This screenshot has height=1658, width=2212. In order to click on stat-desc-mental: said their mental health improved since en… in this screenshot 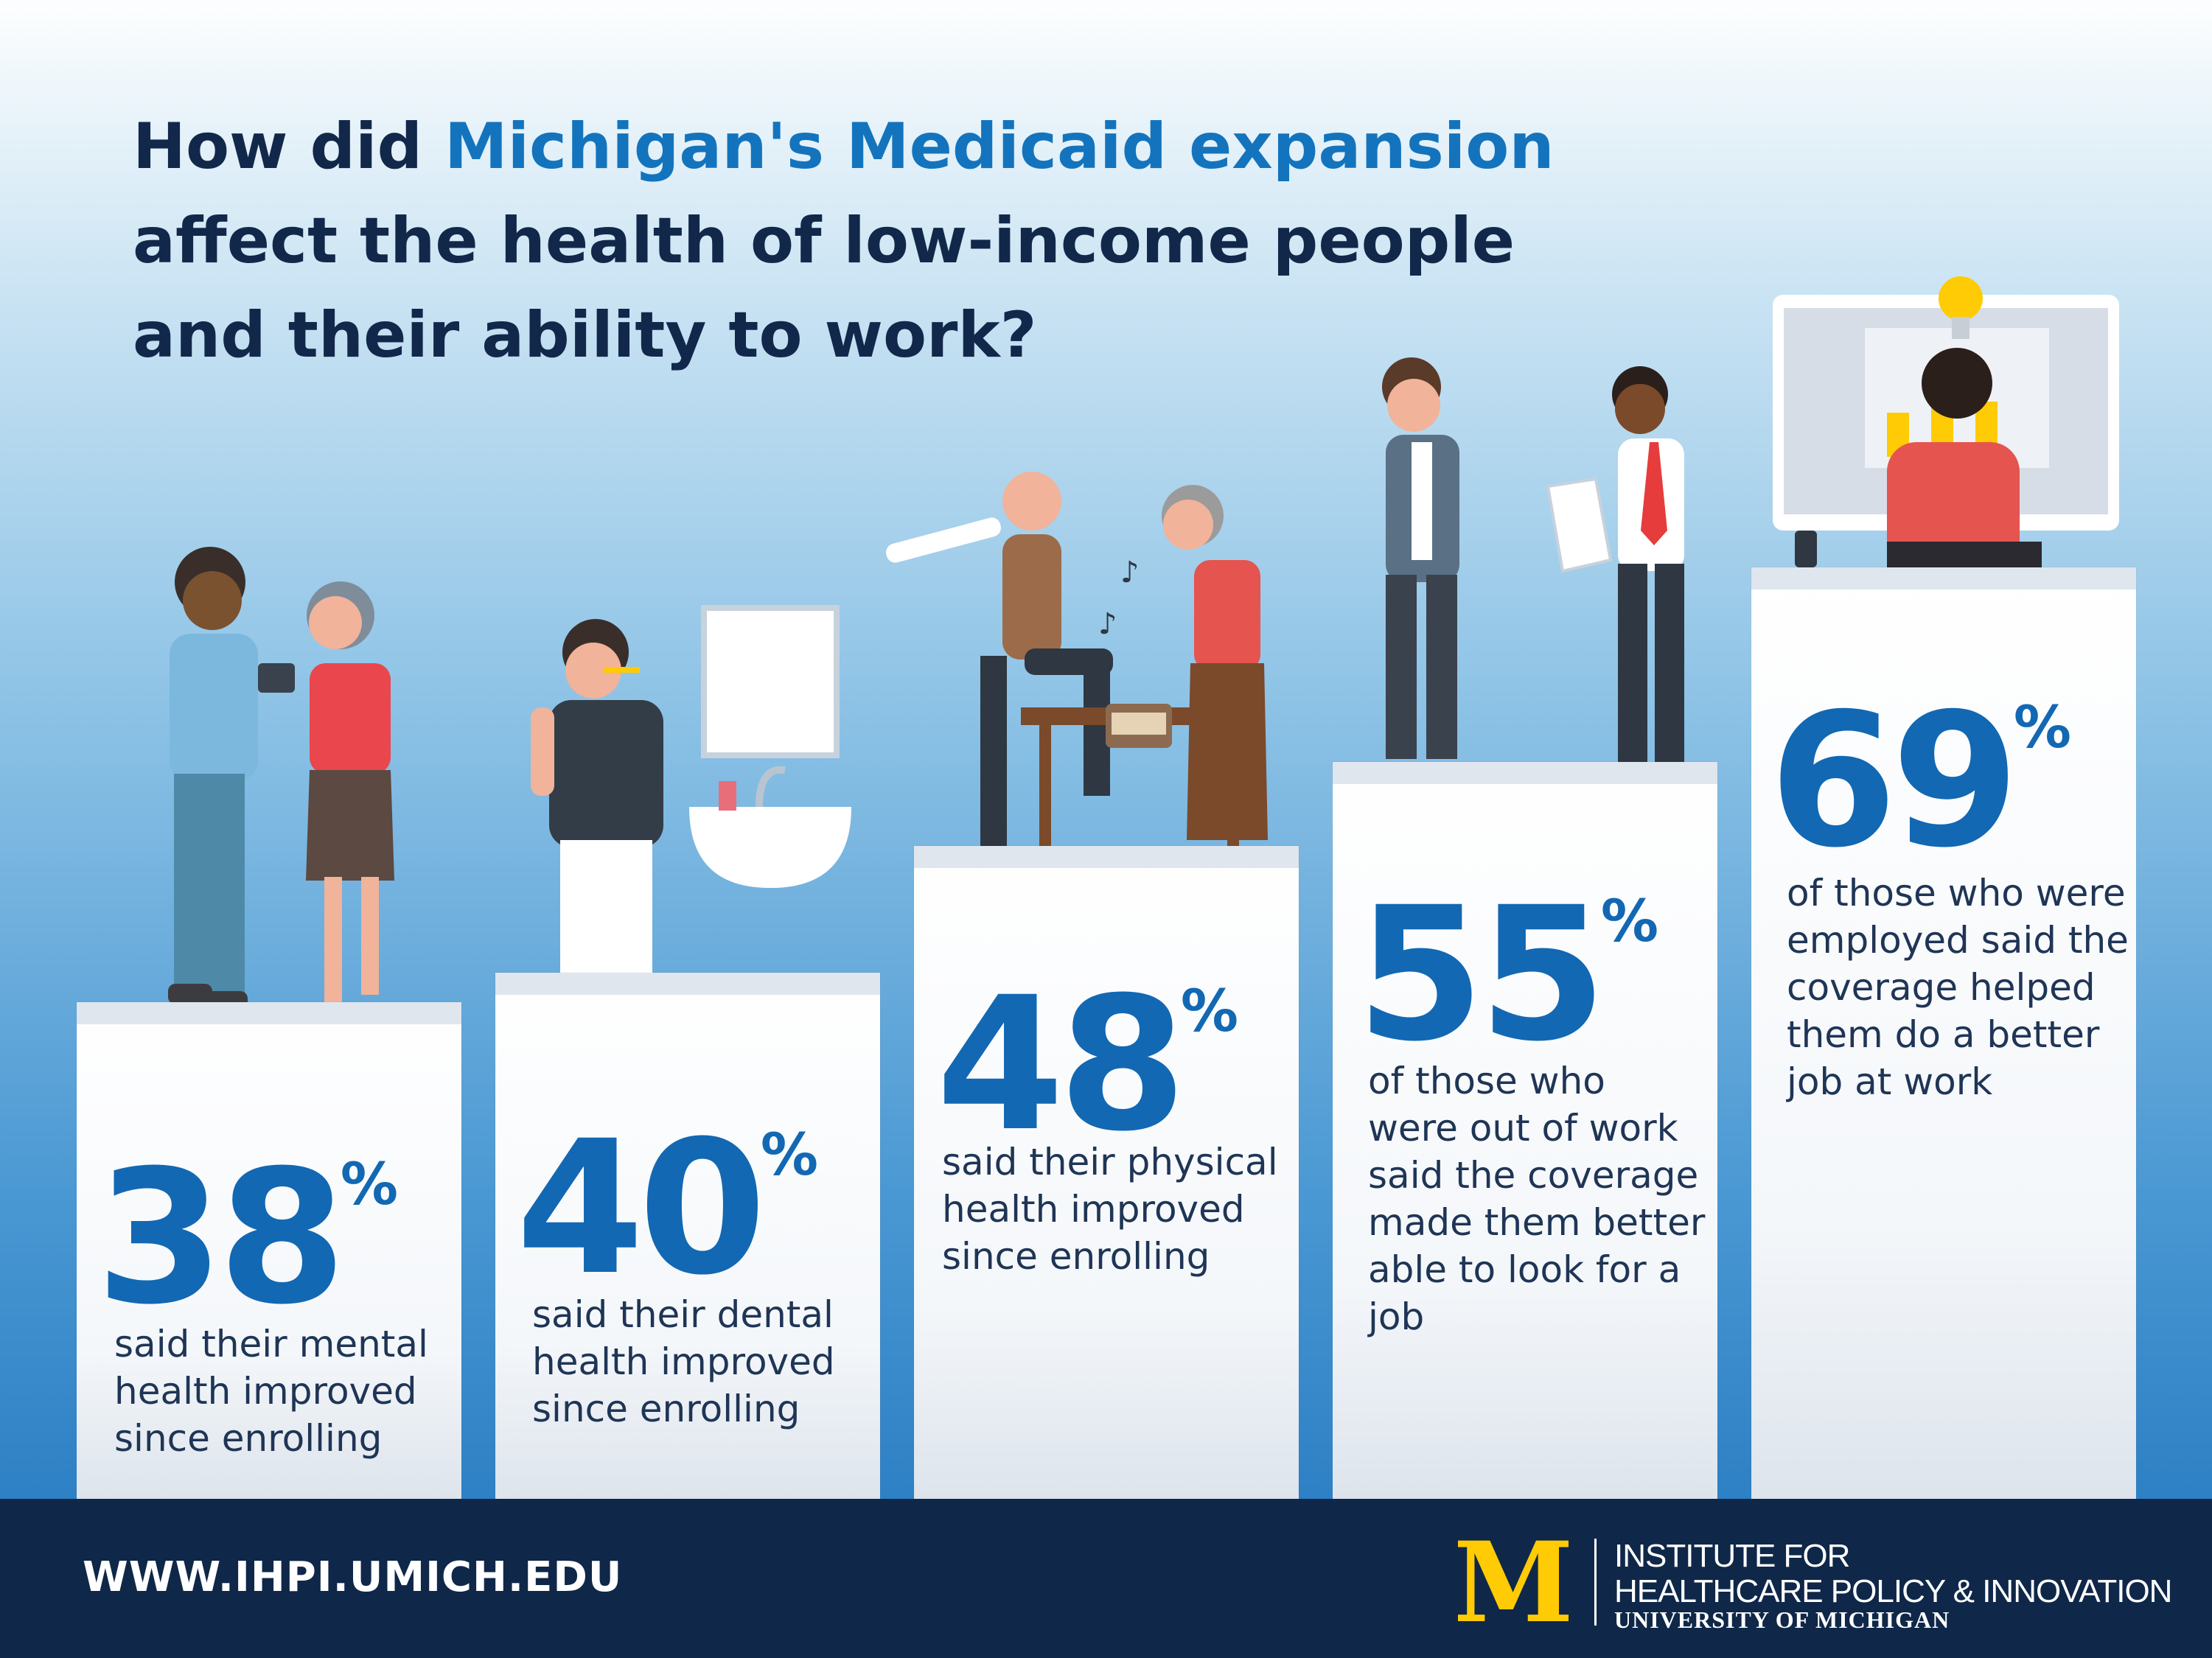, I will do `click(271, 1391)`.